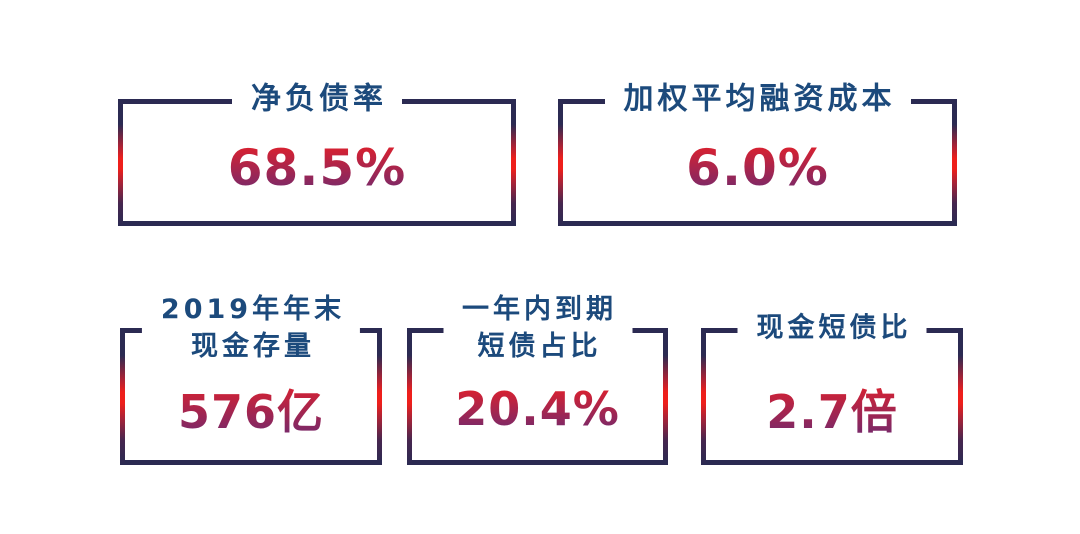 The height and width of the screenshot is (534, 1080). What do you see at coordinates (251, 409) in the screenshot?
I see `metric-value: 576亿` at bounding box center [251, 409].